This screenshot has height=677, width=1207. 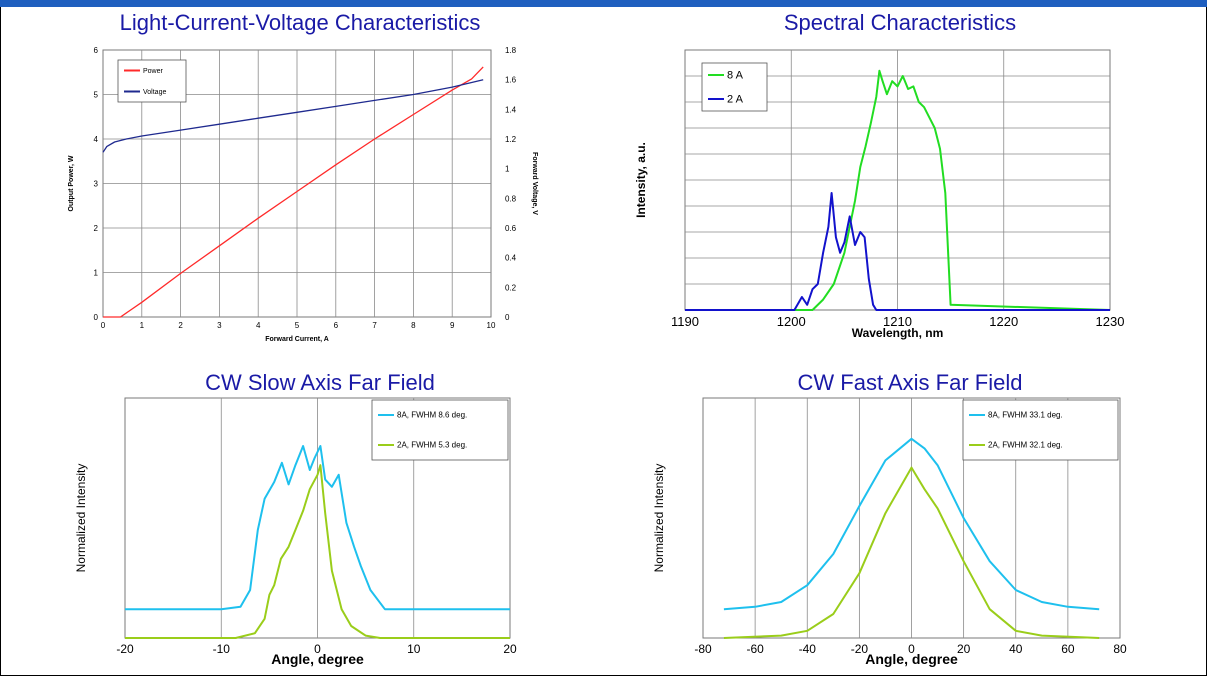 I want to click on y2-tick-label-lcv: 0, so click(x=507, y=317).